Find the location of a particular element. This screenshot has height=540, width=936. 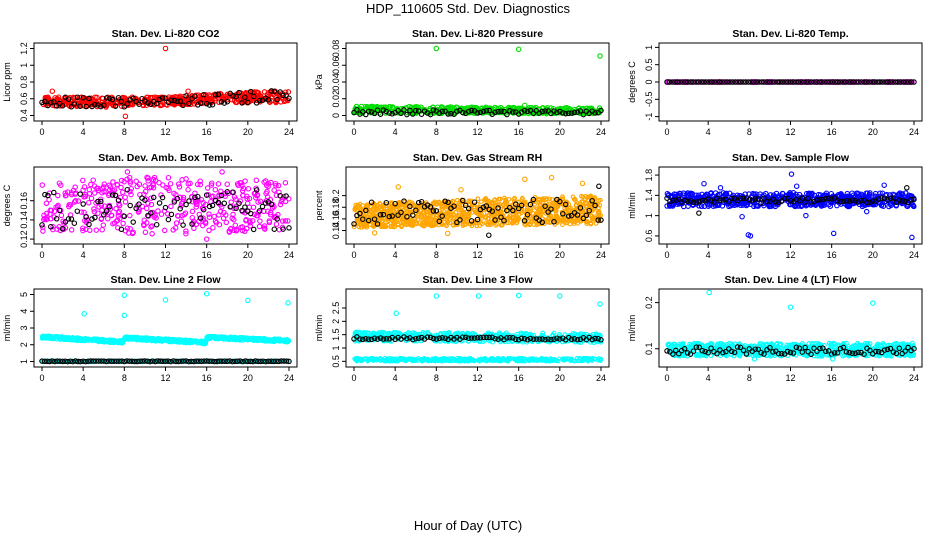

y-axis-label: kPa is located at coordinates (319, 82).